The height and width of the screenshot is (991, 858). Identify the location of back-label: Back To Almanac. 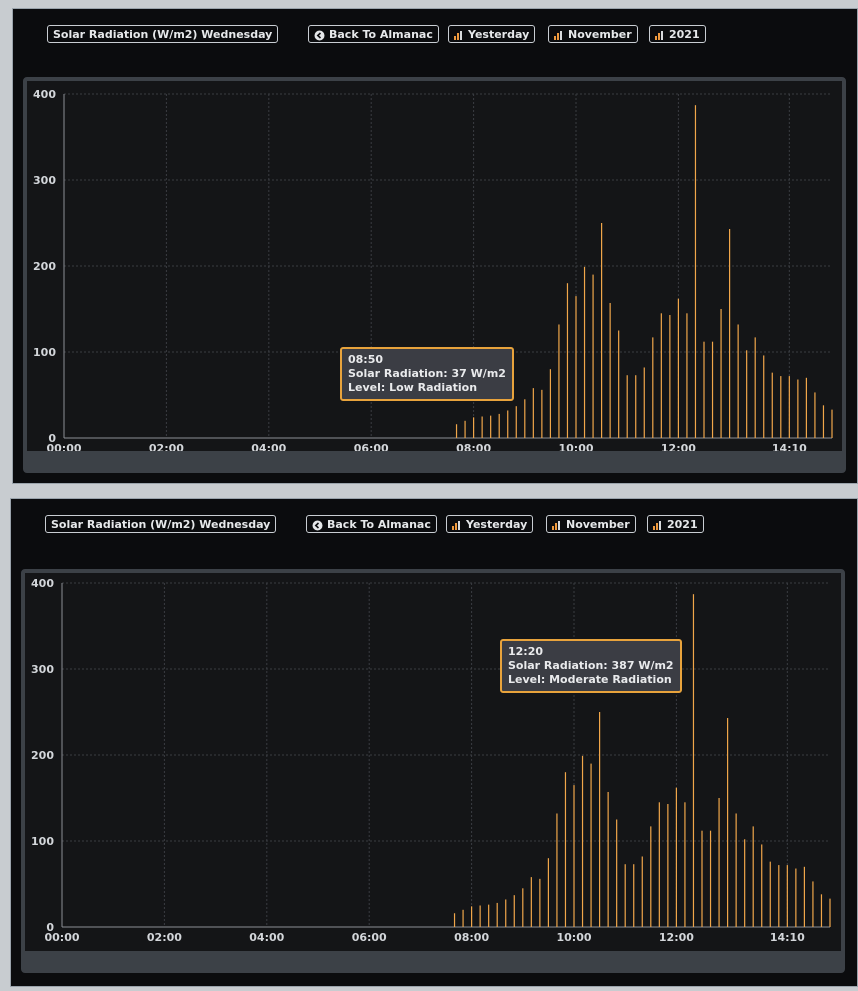
(381, 34).